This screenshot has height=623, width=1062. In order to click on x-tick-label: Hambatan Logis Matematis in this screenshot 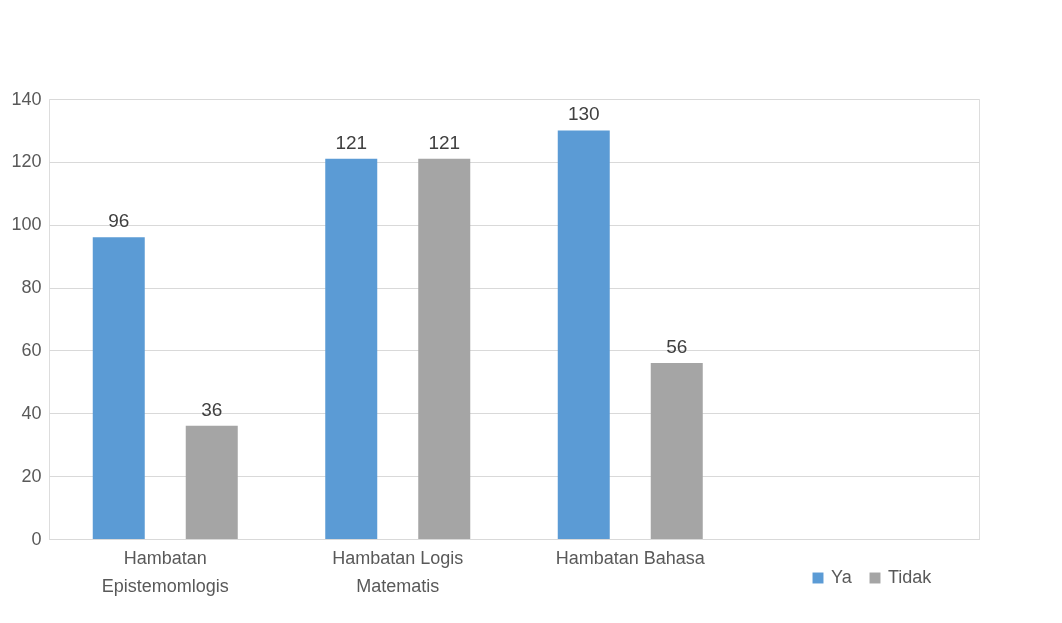, I will do `click(398, 571)`.